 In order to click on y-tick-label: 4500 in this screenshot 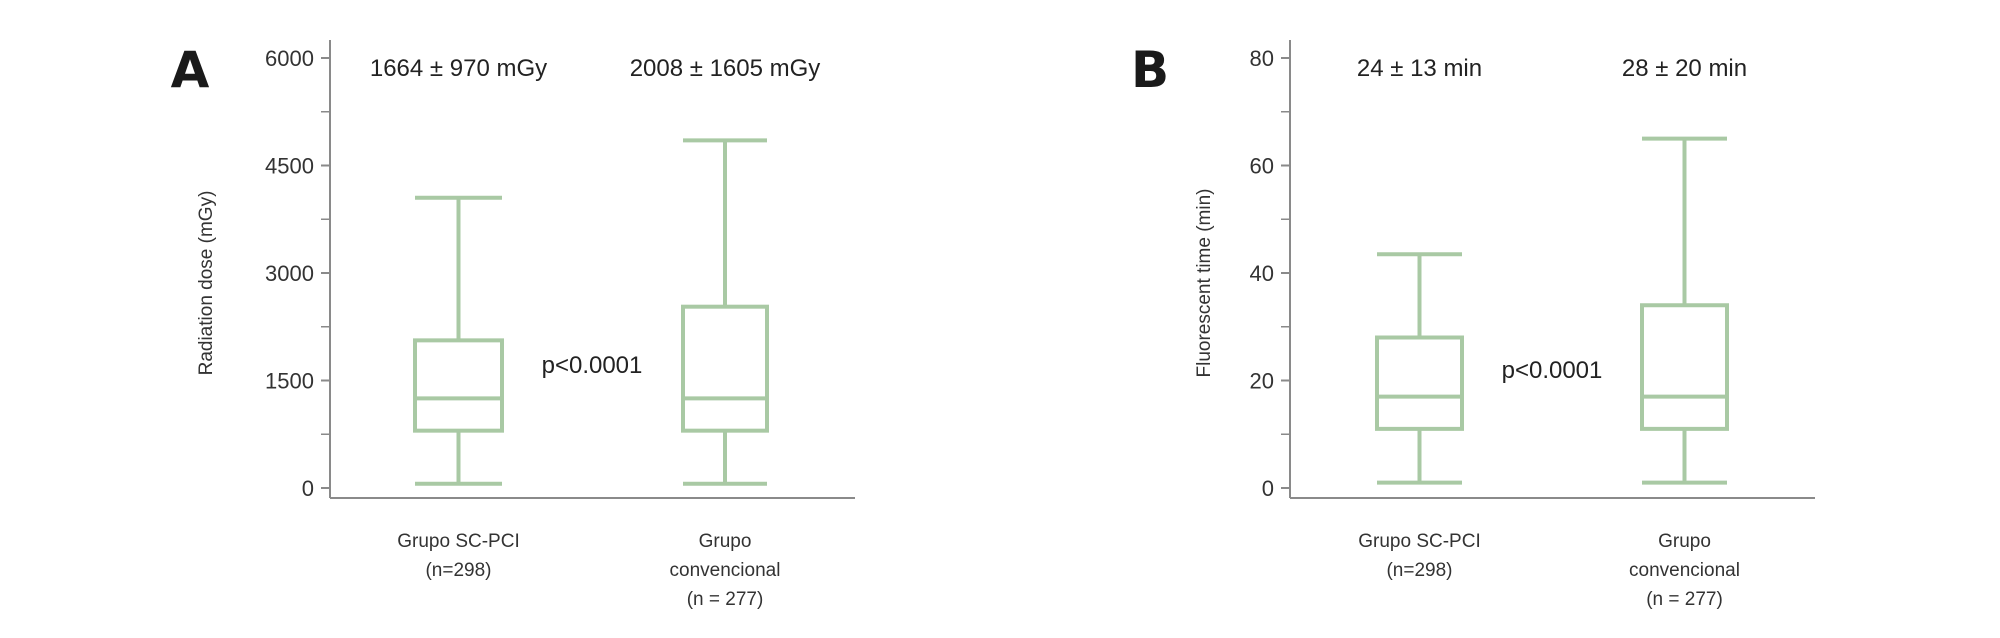, I will do `click(289, 166)`.